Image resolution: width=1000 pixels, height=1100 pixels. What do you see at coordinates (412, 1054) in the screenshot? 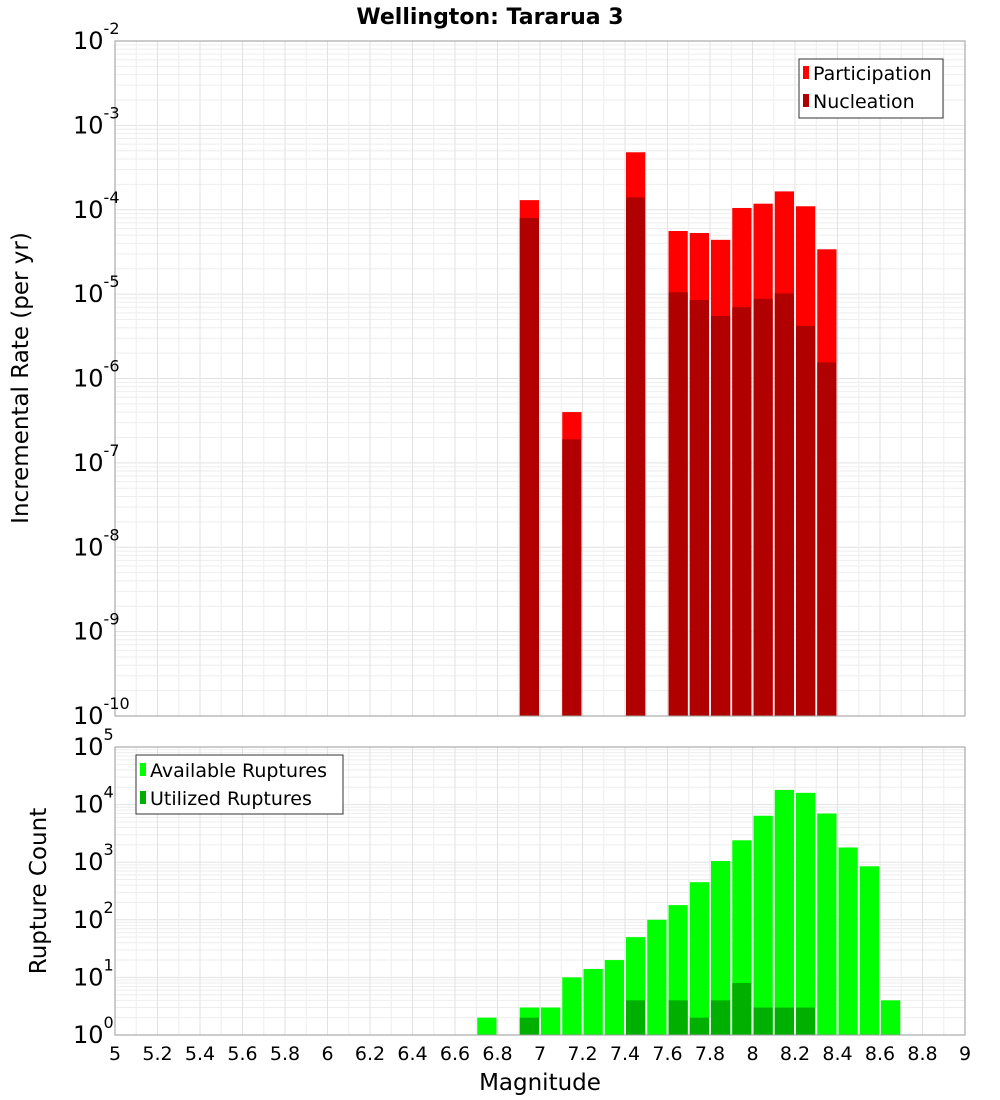
I see `x-tick-label: 6.4` at bounding box center [412, 1054].